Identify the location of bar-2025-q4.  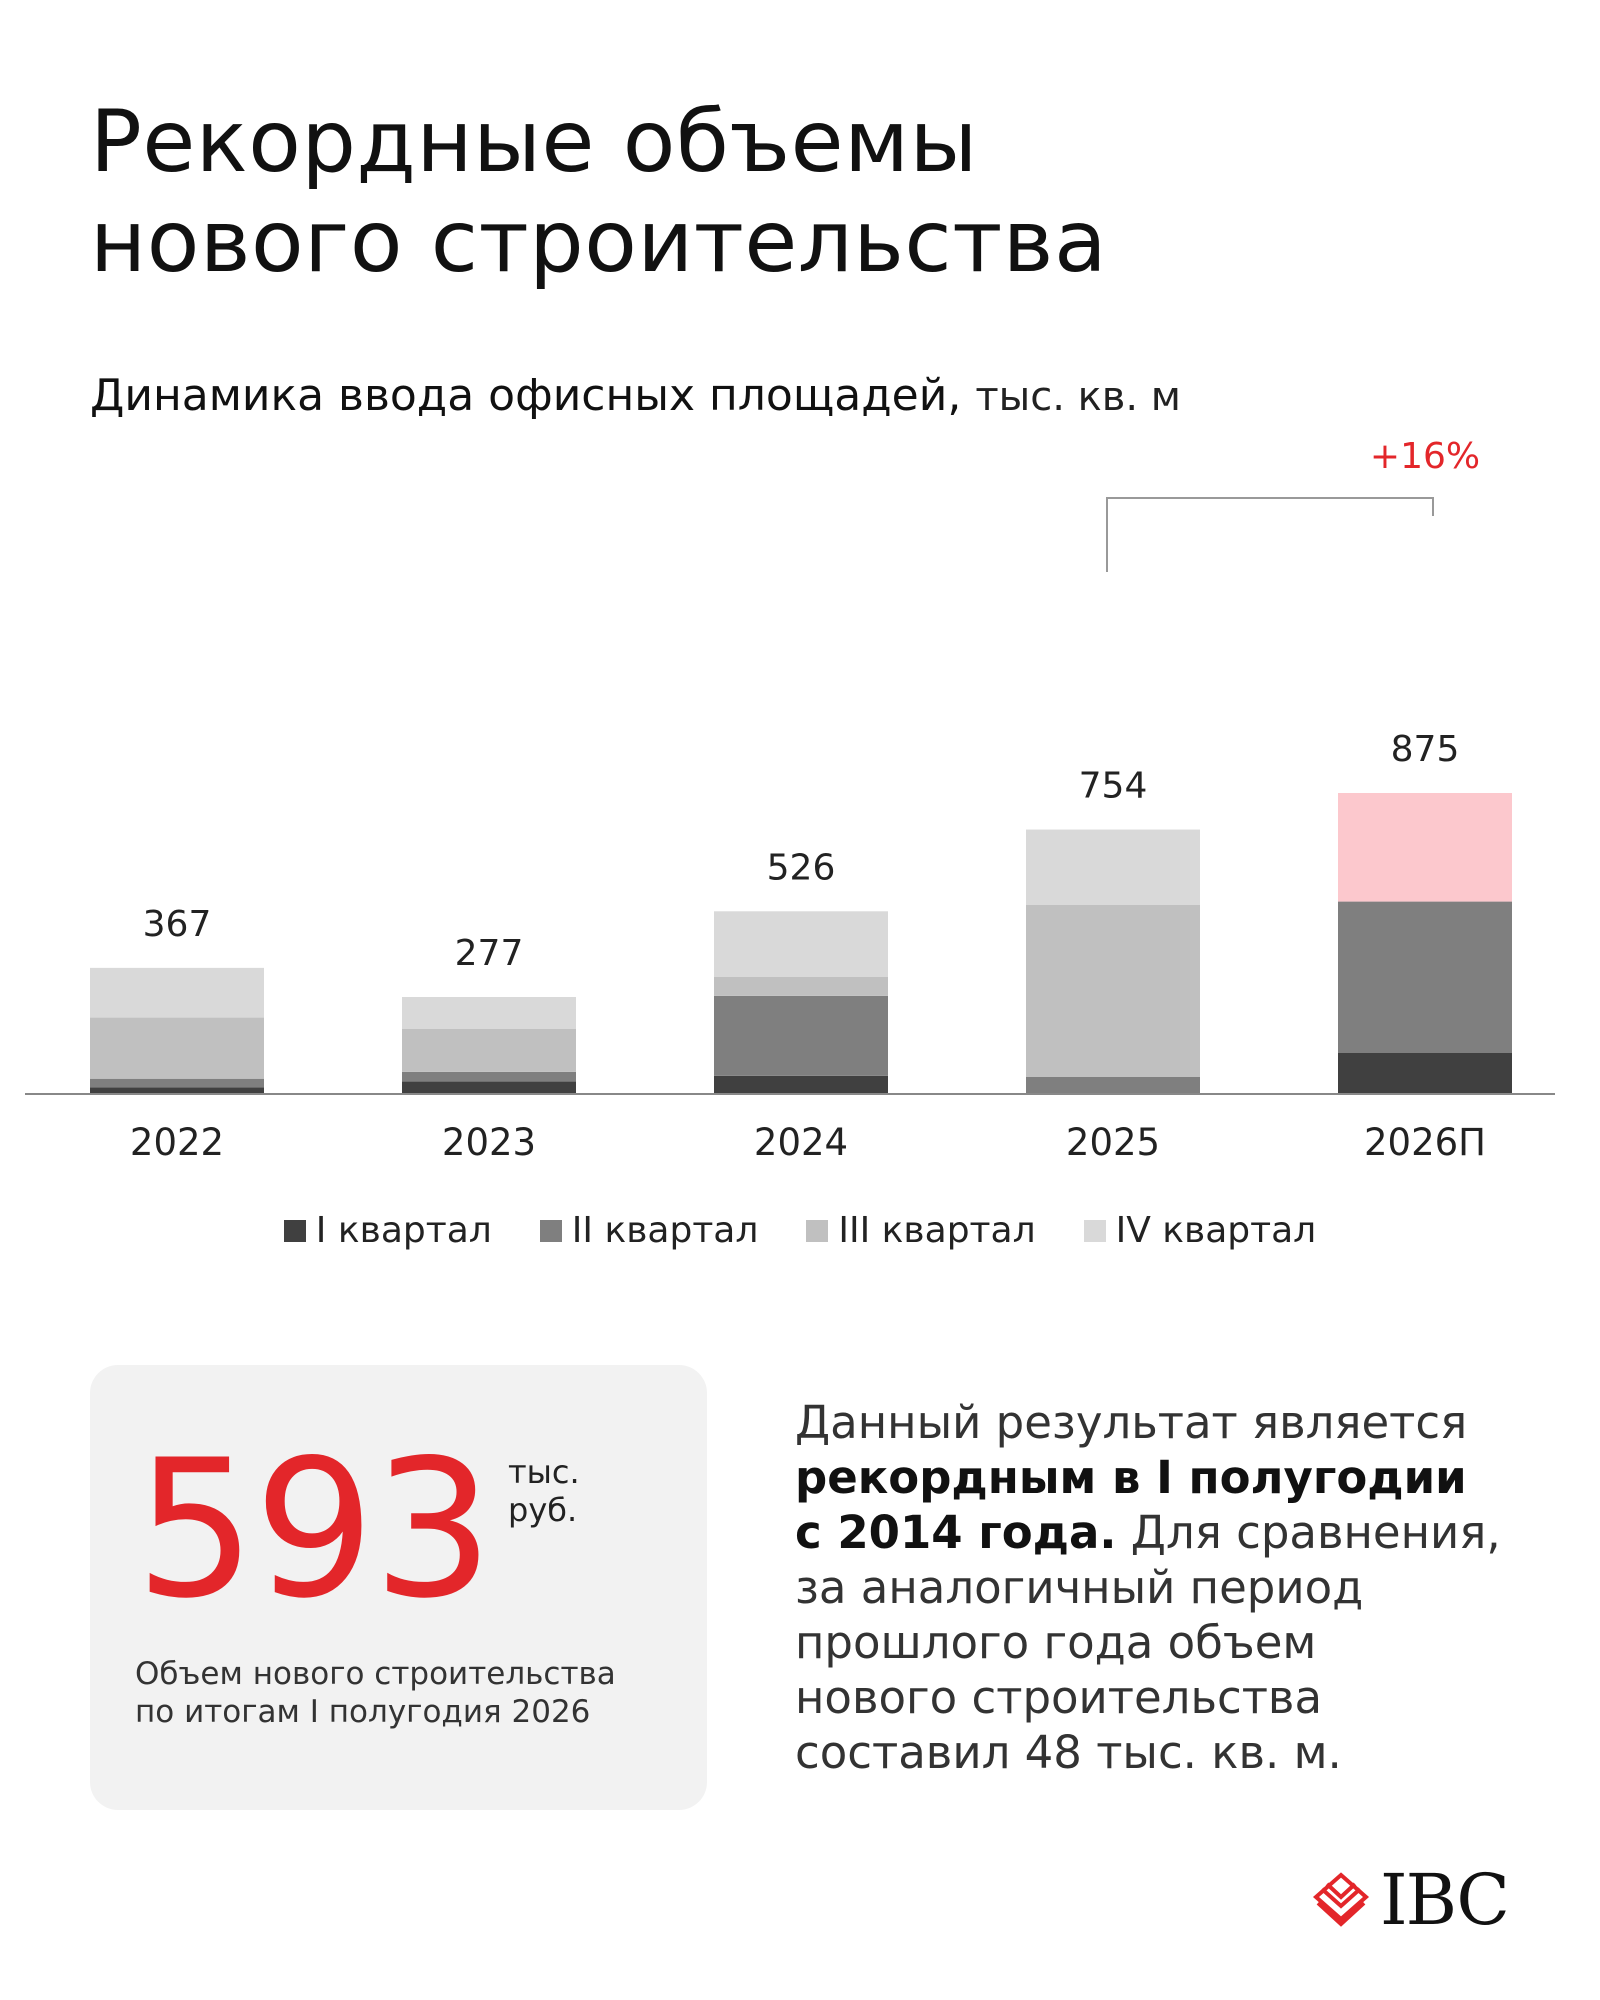
(1113, 867).